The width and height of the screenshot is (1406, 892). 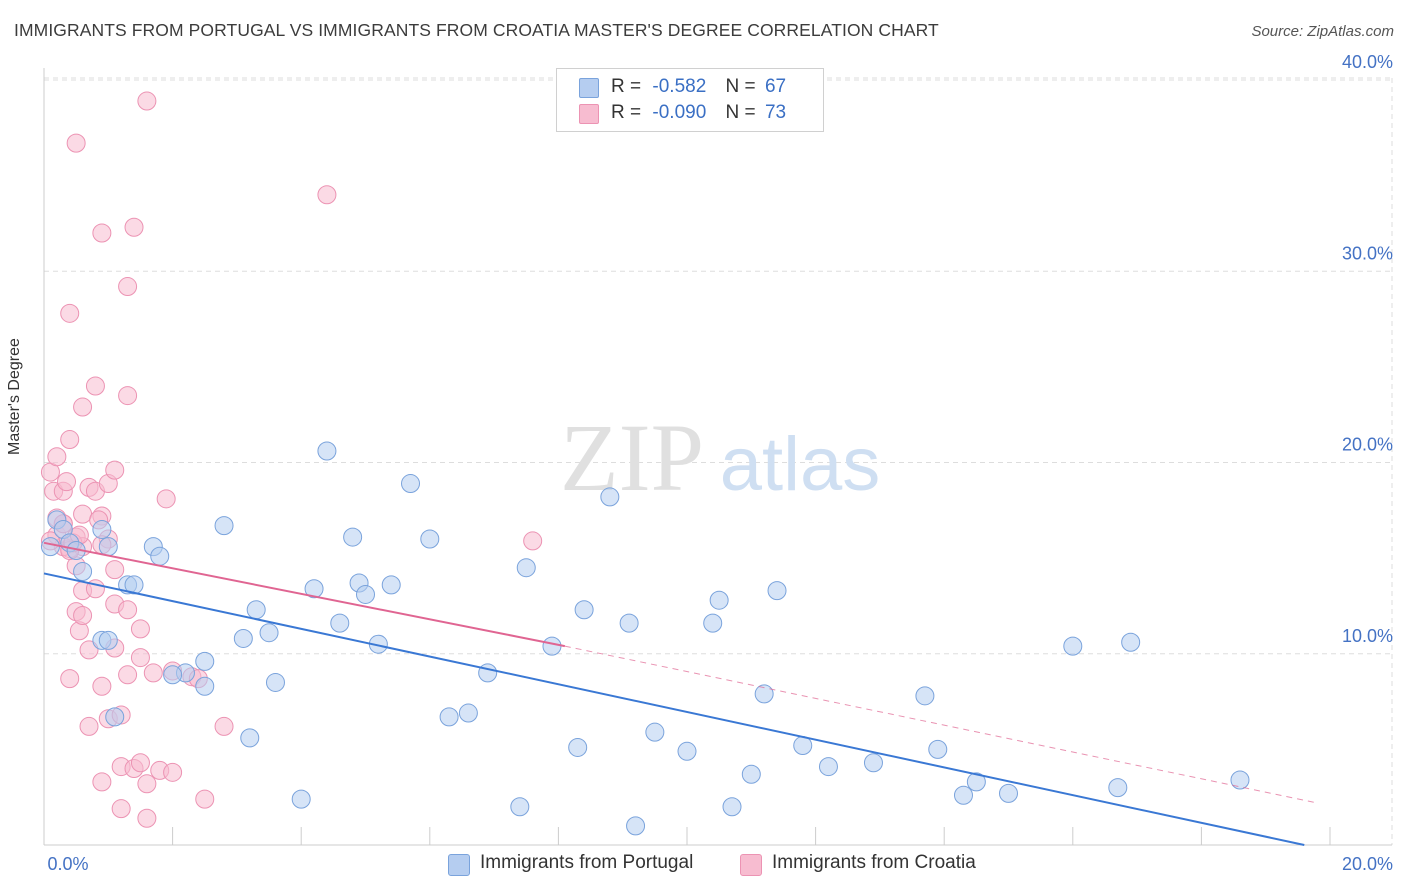 I want to click on croatia-legend-swatch, so click(x=751, y=865).